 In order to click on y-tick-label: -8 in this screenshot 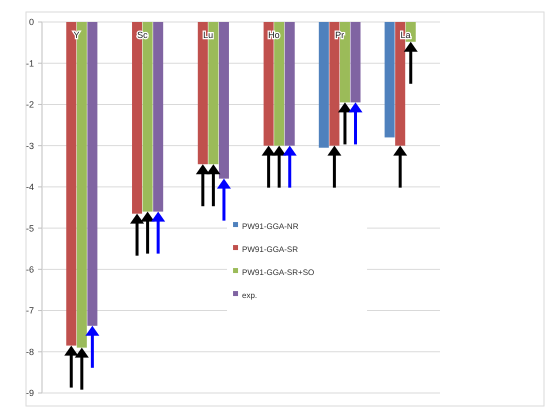, I will do `click(30, 351)`.